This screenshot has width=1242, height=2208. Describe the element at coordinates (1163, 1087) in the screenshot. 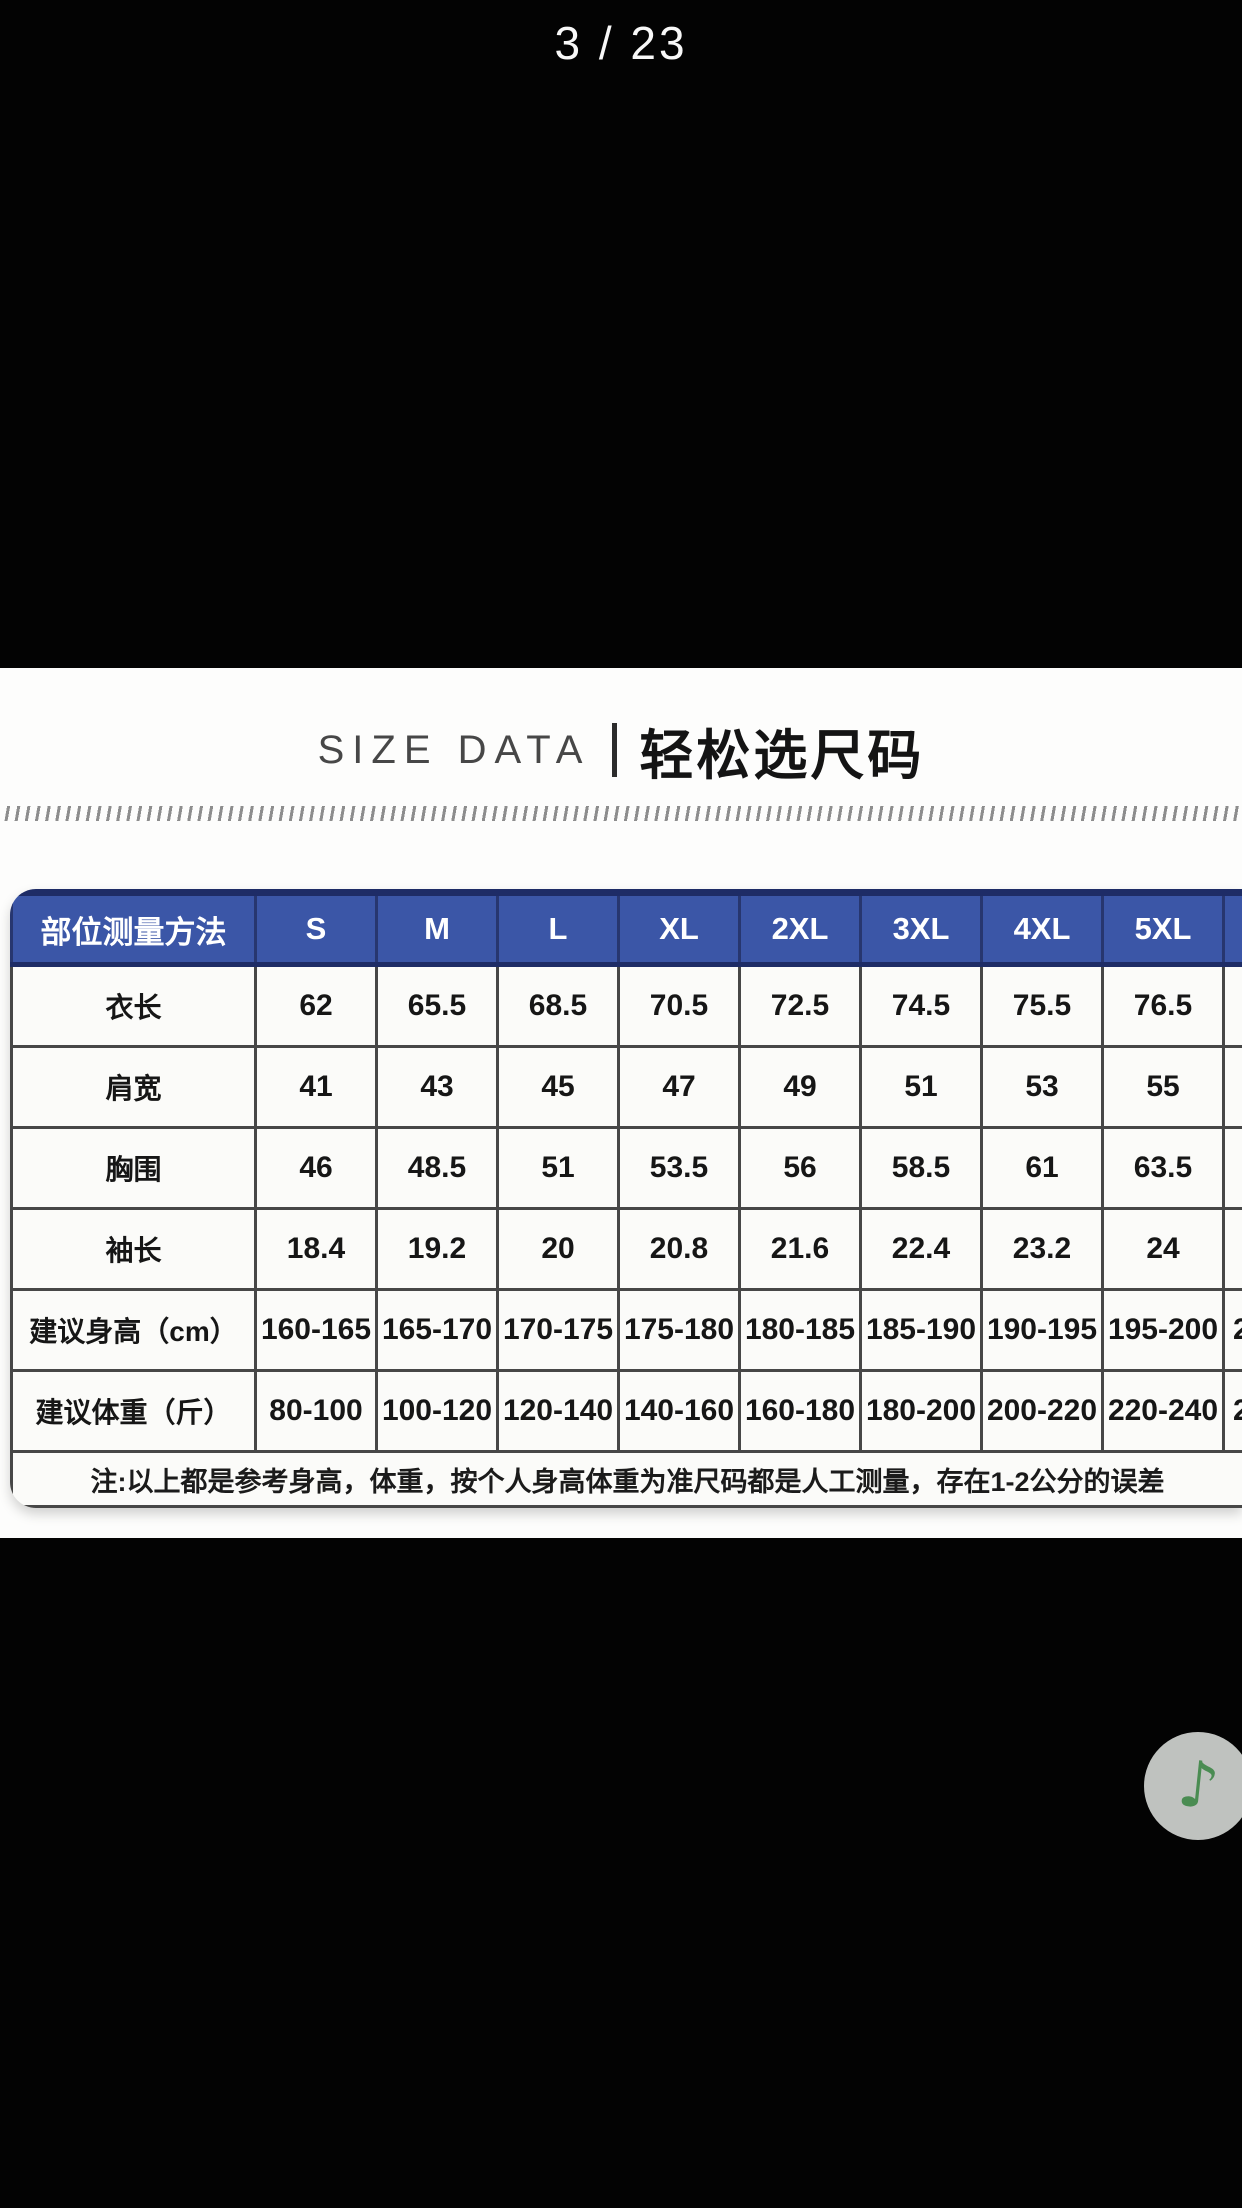

I see `table-cell: 55` at that location.